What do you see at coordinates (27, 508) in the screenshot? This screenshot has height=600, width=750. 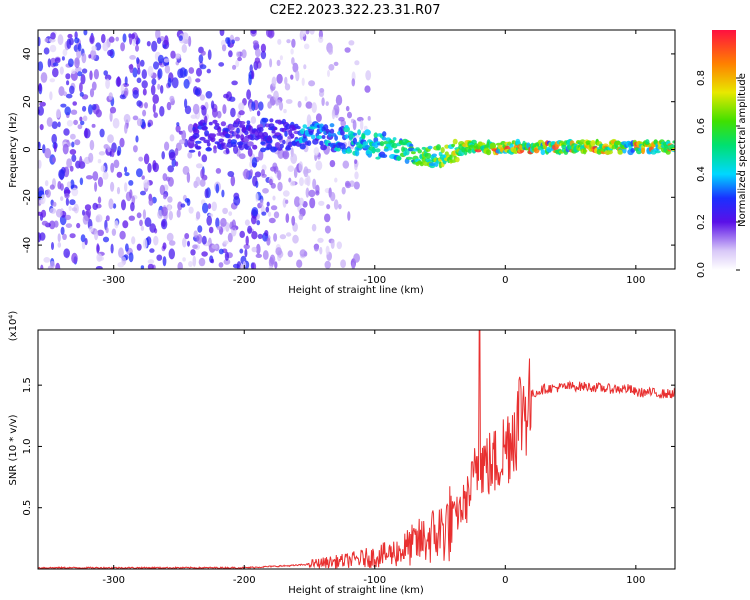 I see `snr-y-tick-label: 0.5` at bounding box center [27, 508].